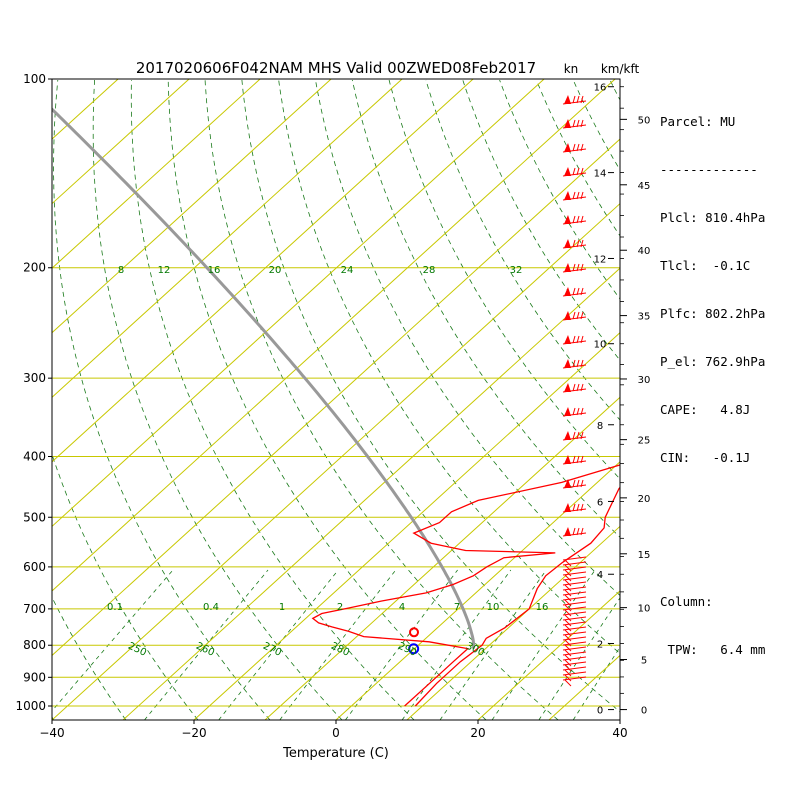 The image size is (800, 800). What do you see at coordinates (644, 251) in the screenshot?
I see `kft-tick-label: 40` at bounding box center [644, 251].